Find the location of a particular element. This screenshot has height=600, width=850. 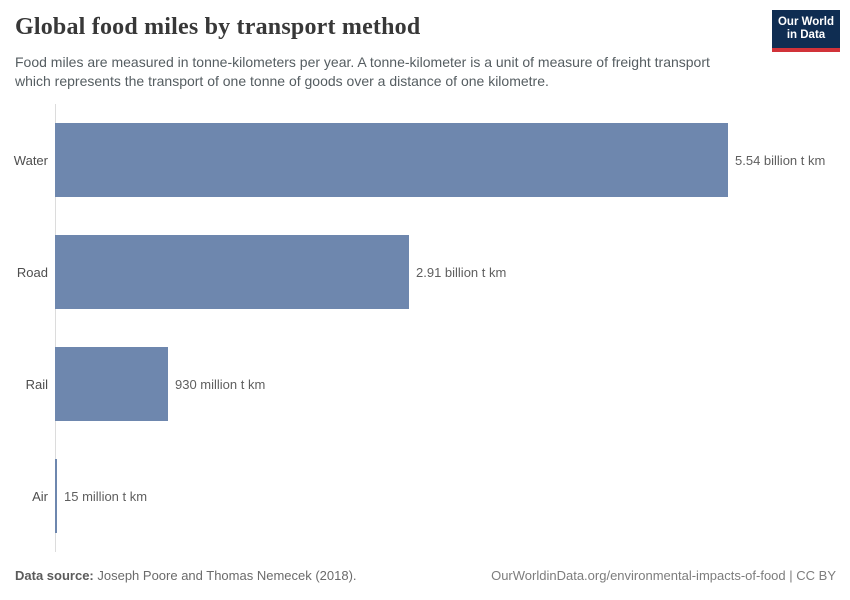

owid-logo-line1: Our World is located at coordinates (805, 22).